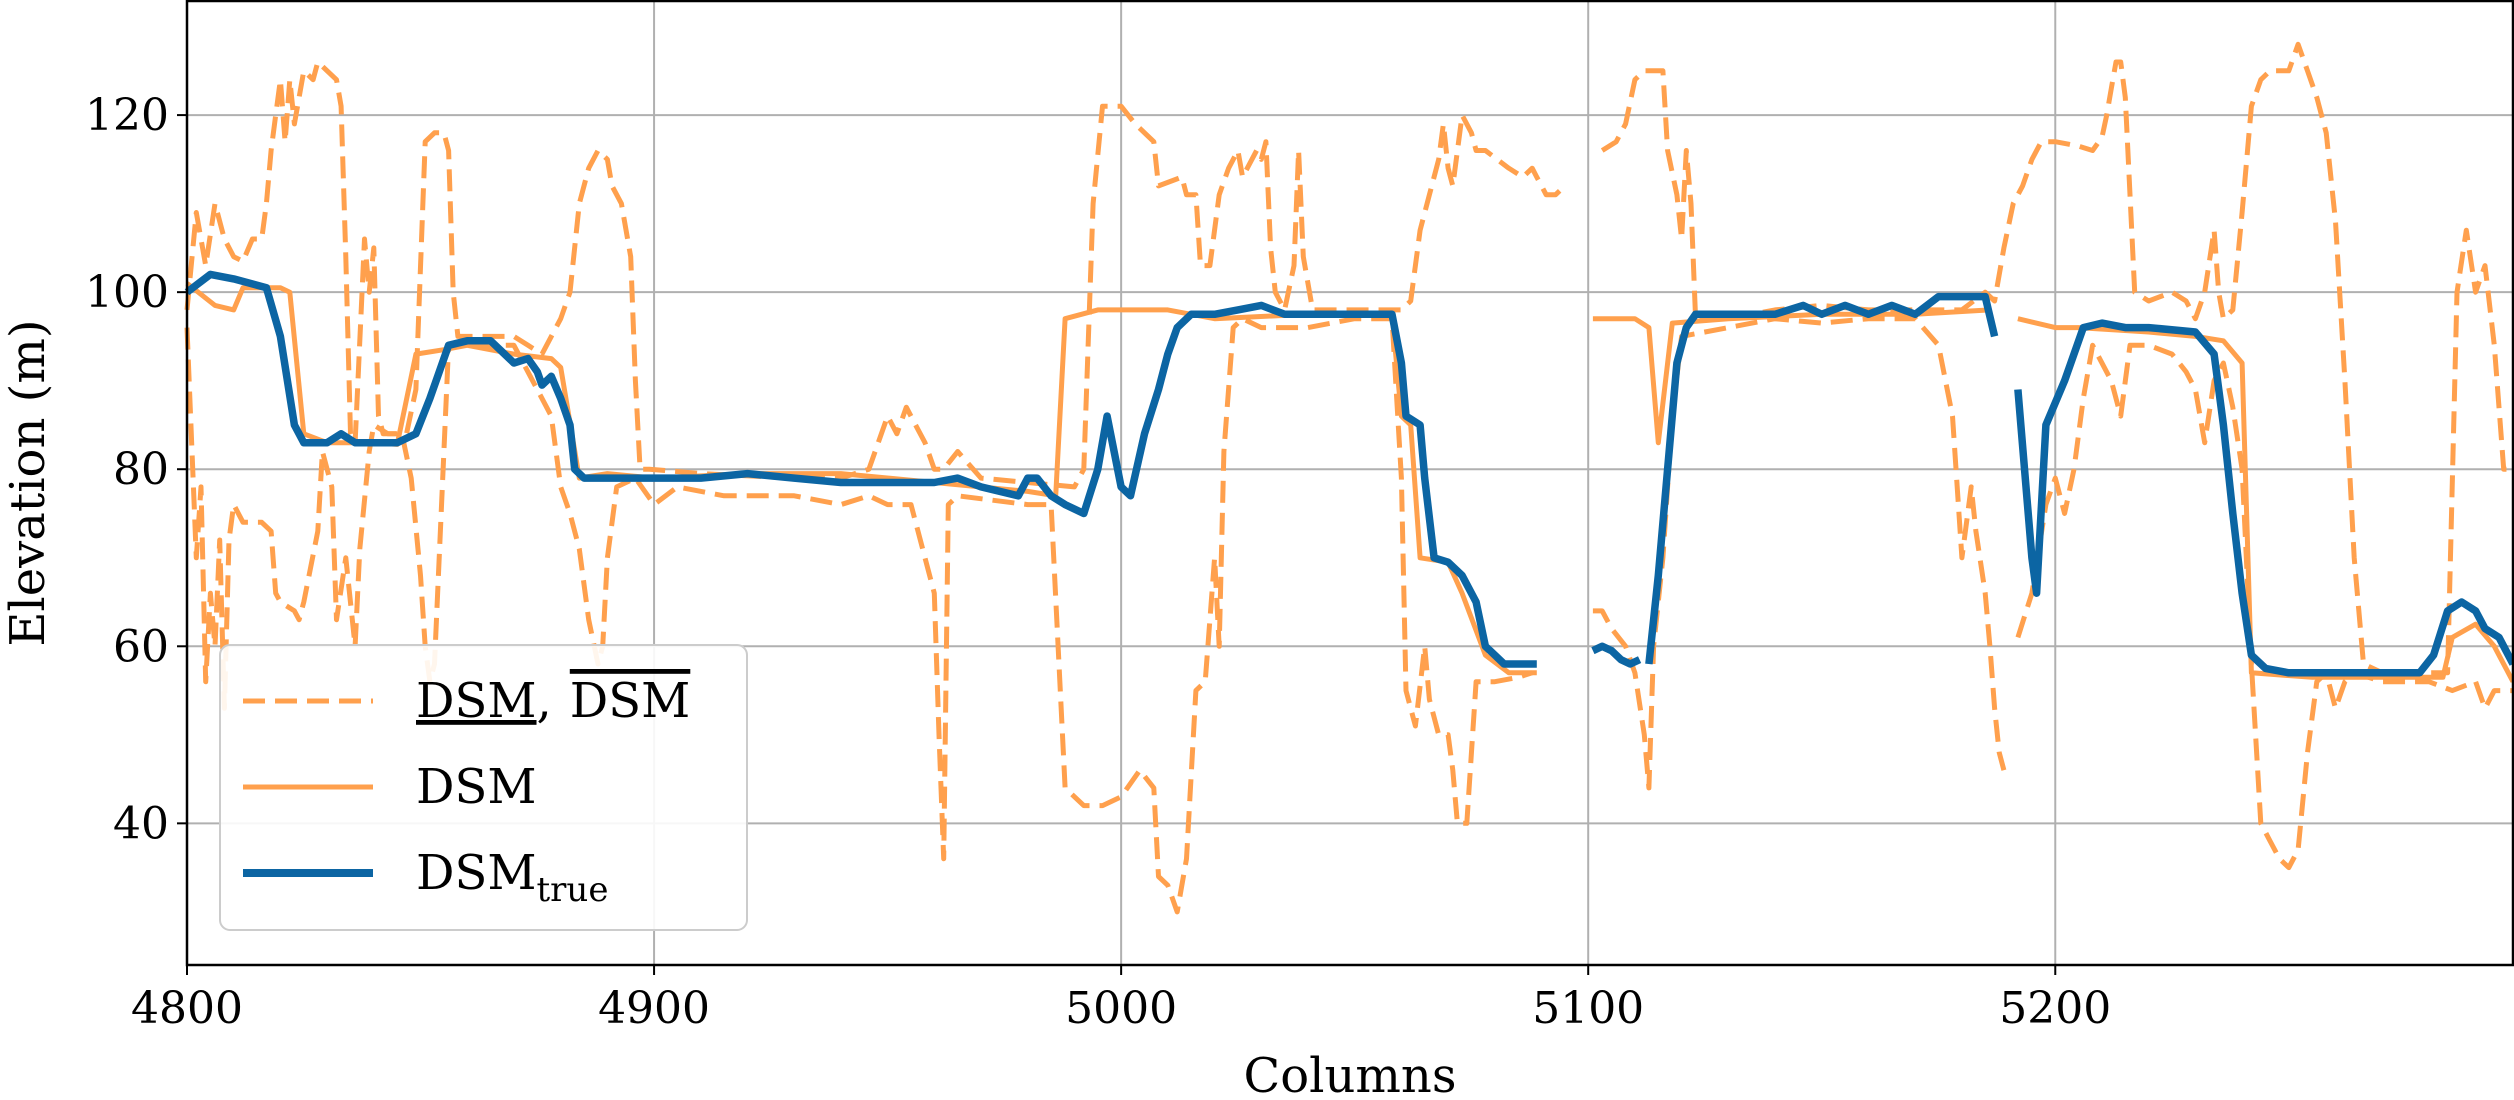 The height and width of the screenshot is (1100, 2514). I want to click on x-axis-label: Columns, so click(1350, 1074).